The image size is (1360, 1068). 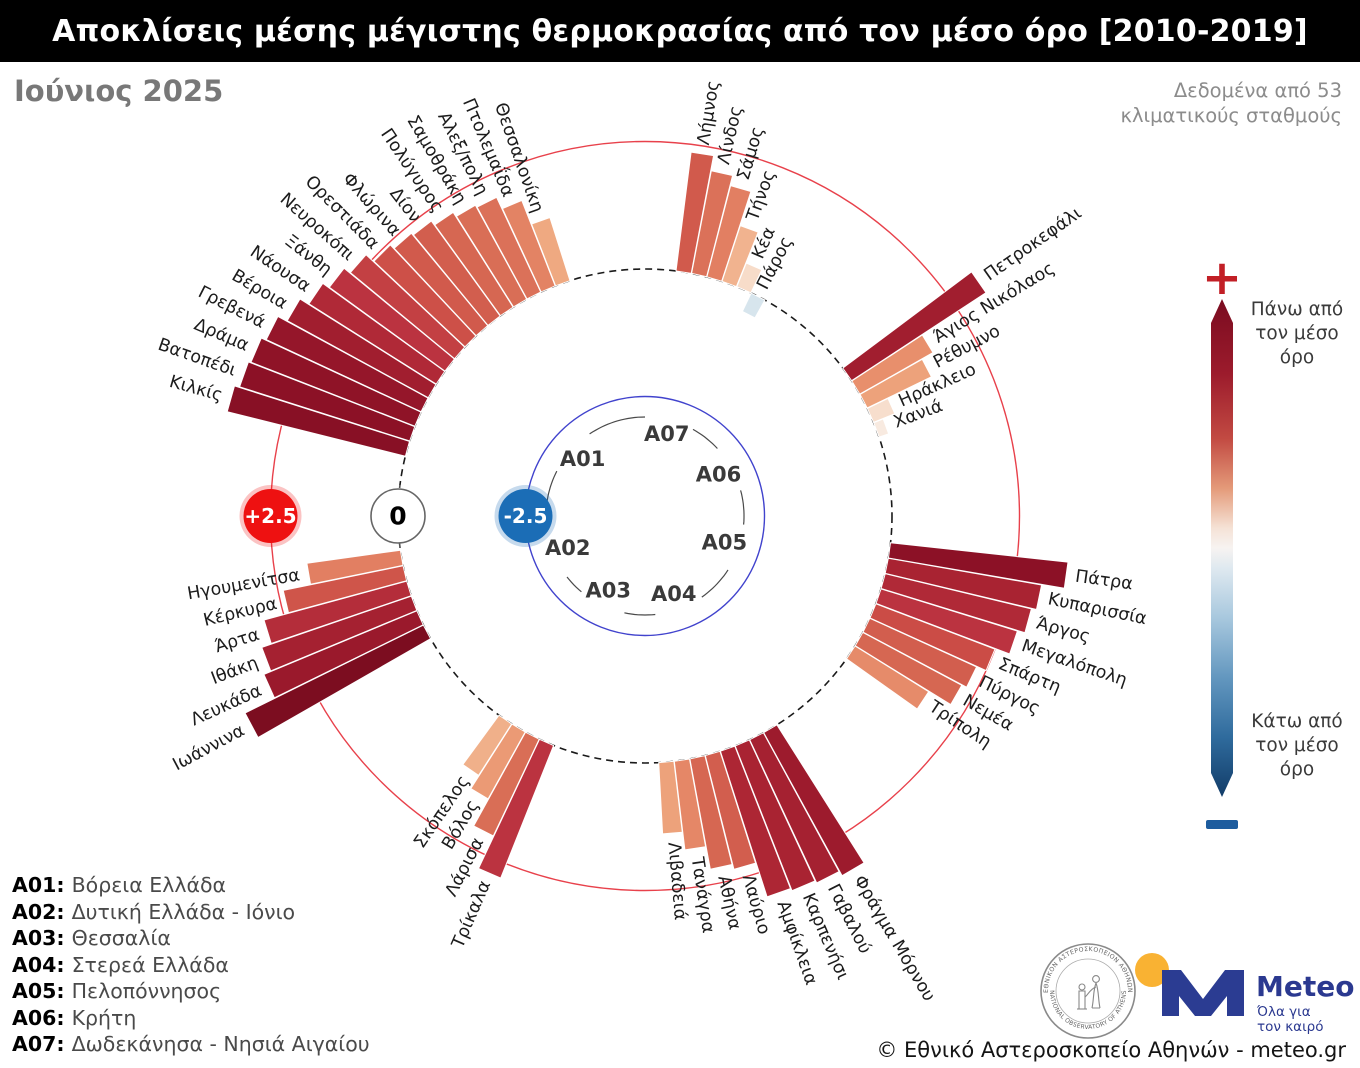 What do you see at coordinates (1305, 986) in the screenshot?
I see `meteo-logo-name: Meteo` at bounding box center [1305, 986].